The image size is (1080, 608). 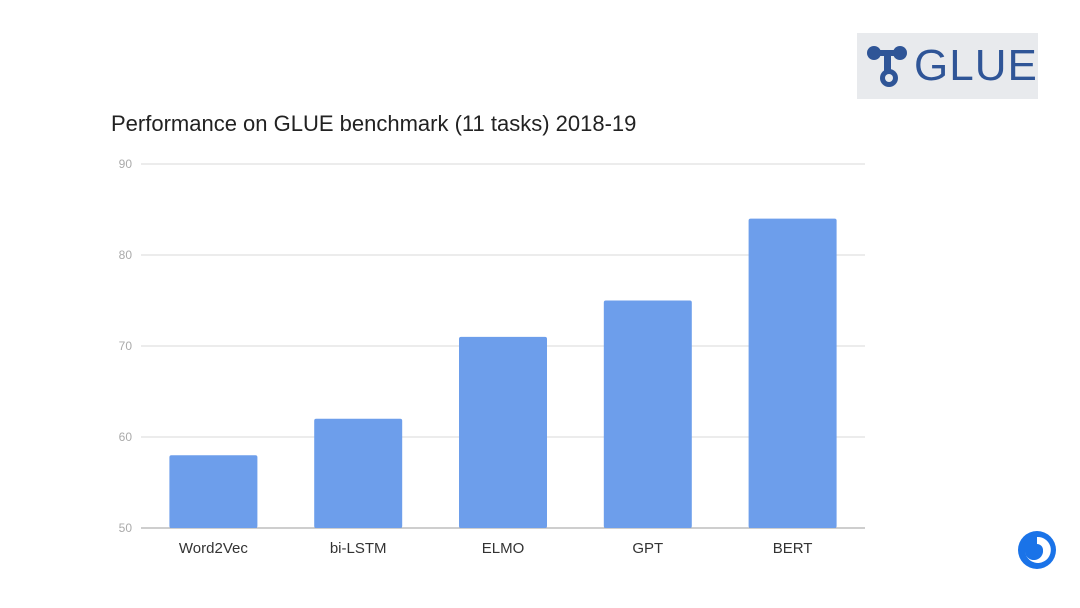 What do you see at coordinates (793, 548) in the screenshot?
I see `x-tick-label: BERT` at bounding box center [793, 548].